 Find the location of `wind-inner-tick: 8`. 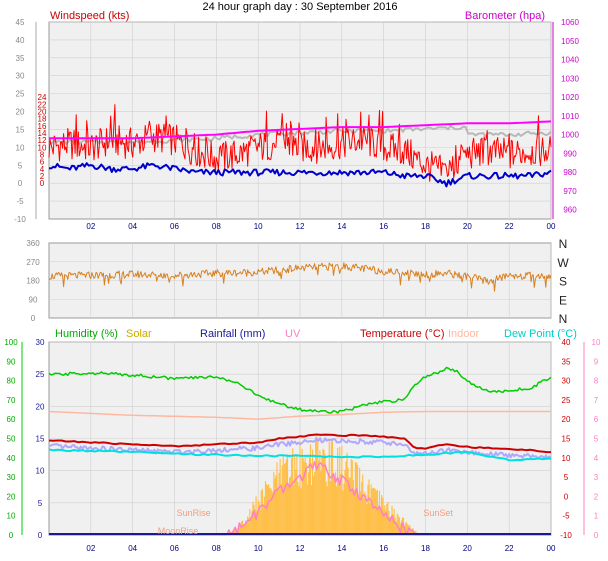

wind-inner-tick: 8 is located at coordinates (42, 155).